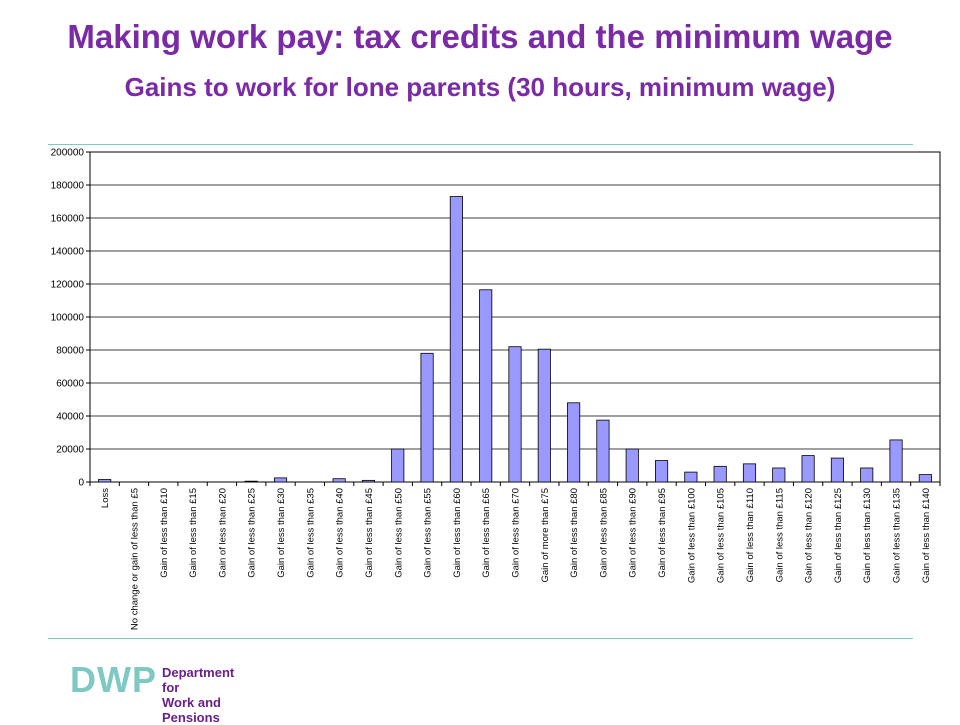 The width and height of the screenshot is (960, 725). What do you see at coordinates (603, 533) in the screenshot?
I see `x-tick-label: Gain of less than £85` at bounding box center [603, 533].